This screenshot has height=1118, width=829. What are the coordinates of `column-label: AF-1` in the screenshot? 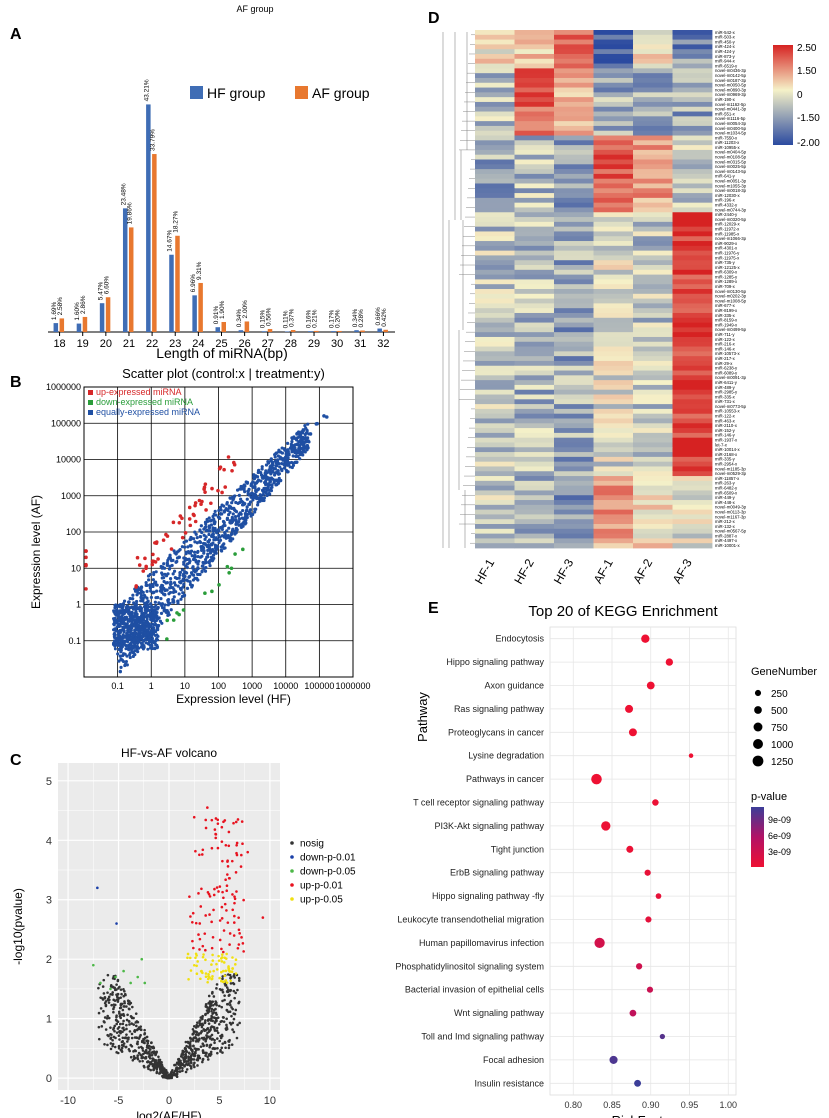 It's located at (603, 571).